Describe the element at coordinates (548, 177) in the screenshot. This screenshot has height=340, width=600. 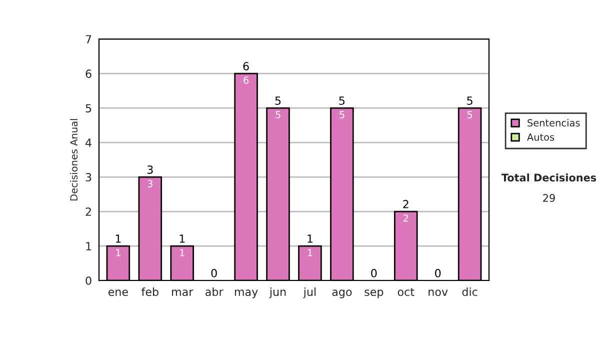
I see `text: Total Decisiones` at that location.